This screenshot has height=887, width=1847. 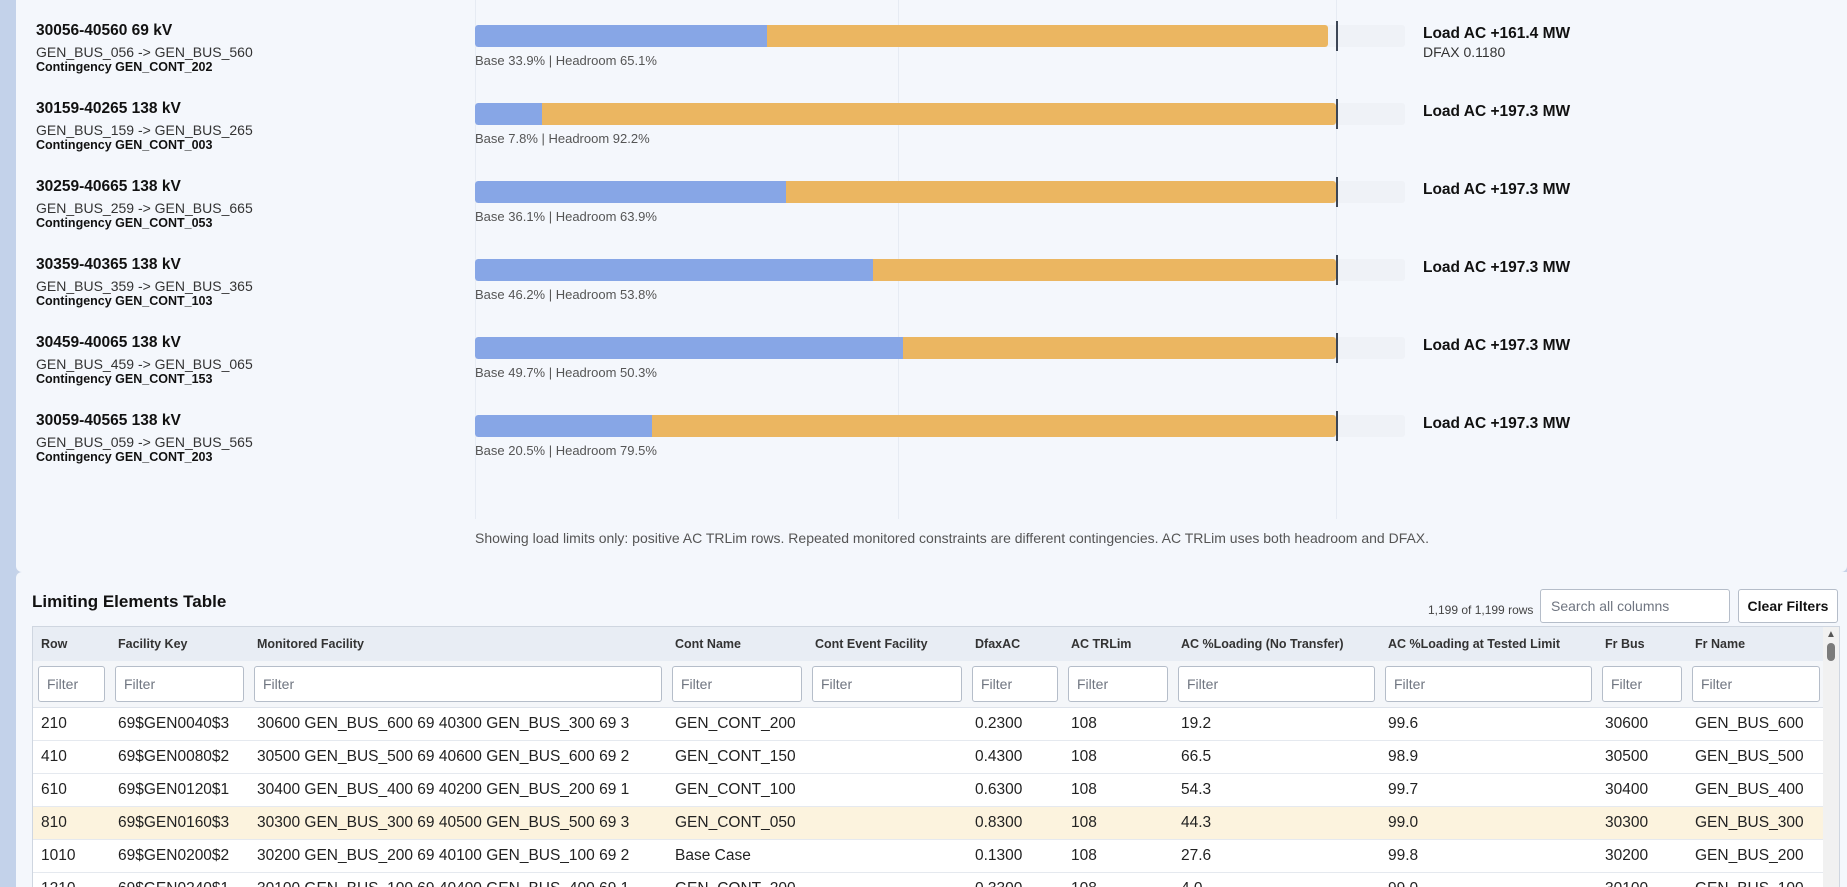 I want to click on table-scrollbar: ▲, so click(x=1831, y=757).